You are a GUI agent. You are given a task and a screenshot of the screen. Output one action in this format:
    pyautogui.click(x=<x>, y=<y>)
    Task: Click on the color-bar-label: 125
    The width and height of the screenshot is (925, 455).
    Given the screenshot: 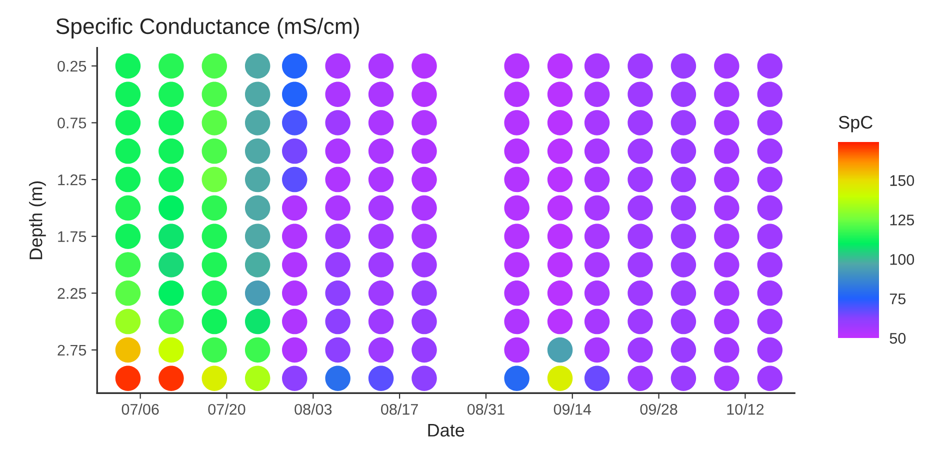 What is the action you would take?
    pyautogui.click(x=902, y=220)
    